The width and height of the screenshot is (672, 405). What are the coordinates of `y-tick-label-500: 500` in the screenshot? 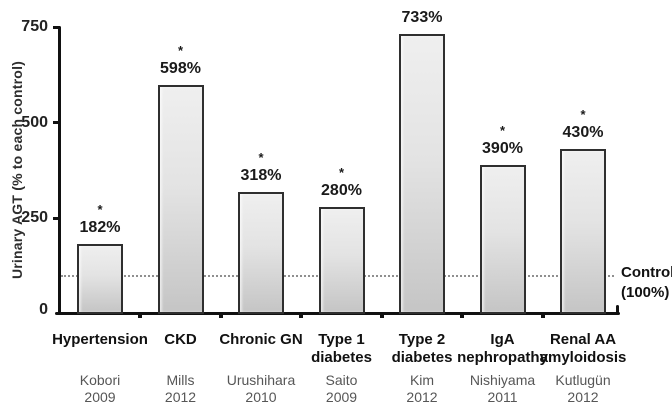 It's located at (34, 122).